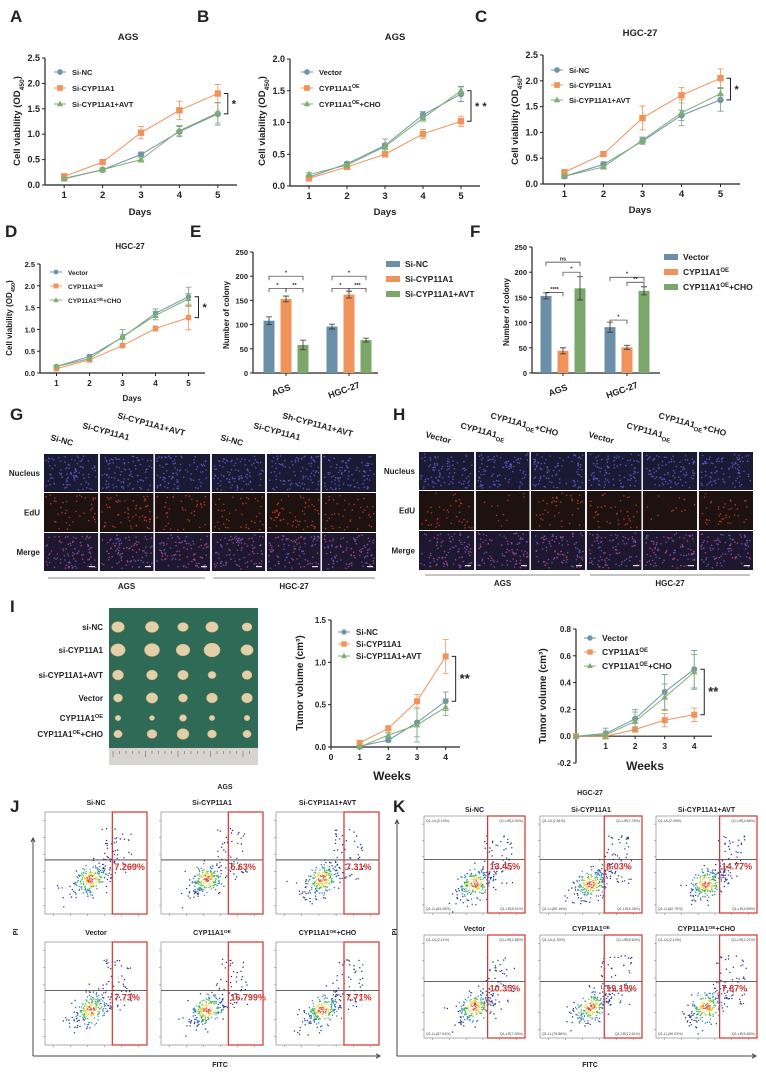 The height and width of the screenshot is (1078, 766). What do you see at coordinates (100, 285) in the screenshot?
I see `legend-label-sup: OE` at bounding box center [100, 285].